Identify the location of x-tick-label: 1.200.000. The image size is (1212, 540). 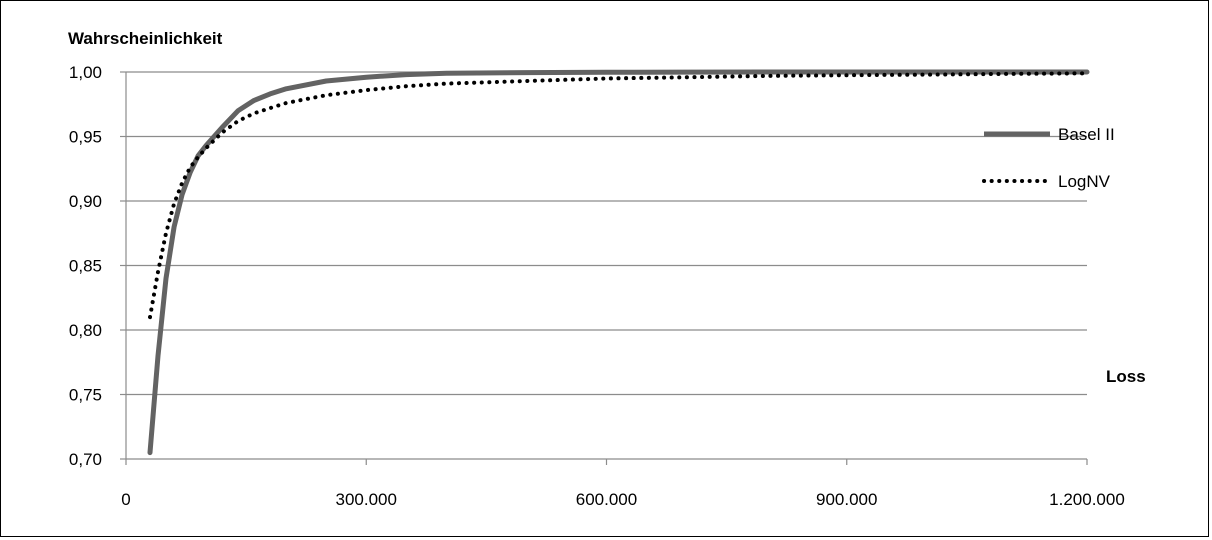
(1087, 499).